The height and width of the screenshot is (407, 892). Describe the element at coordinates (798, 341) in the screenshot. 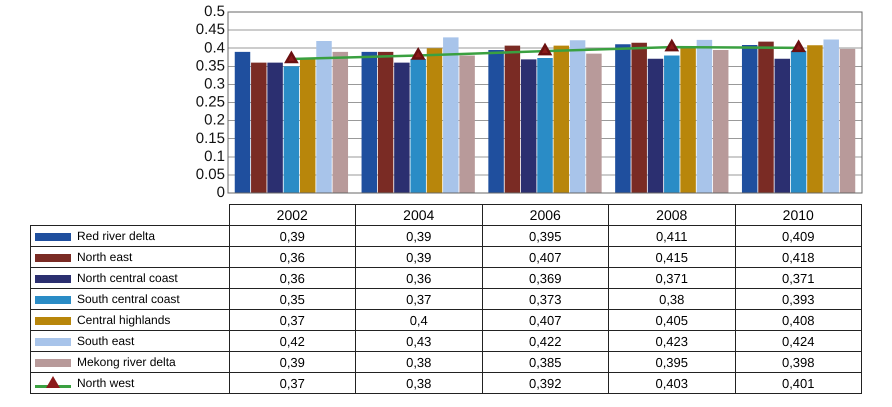

I see `data-label: 0,424` at that location.